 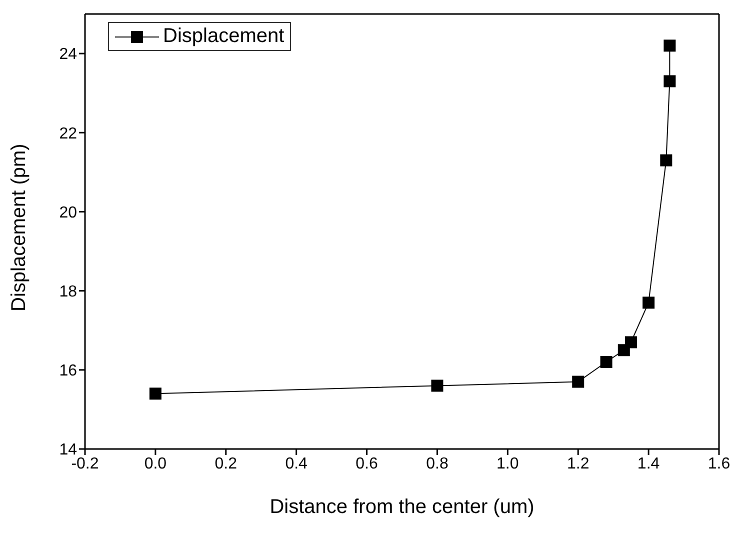 What do you see at coordinates (719, 463) in the screenshot?
I see `x-tick-label: 1.6` at bounding box center [719, 463].